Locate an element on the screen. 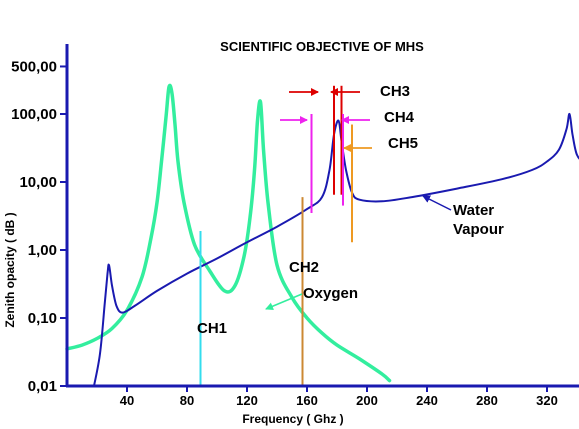  y-tick-label: 0,01 is located at coordinates (42, 386).